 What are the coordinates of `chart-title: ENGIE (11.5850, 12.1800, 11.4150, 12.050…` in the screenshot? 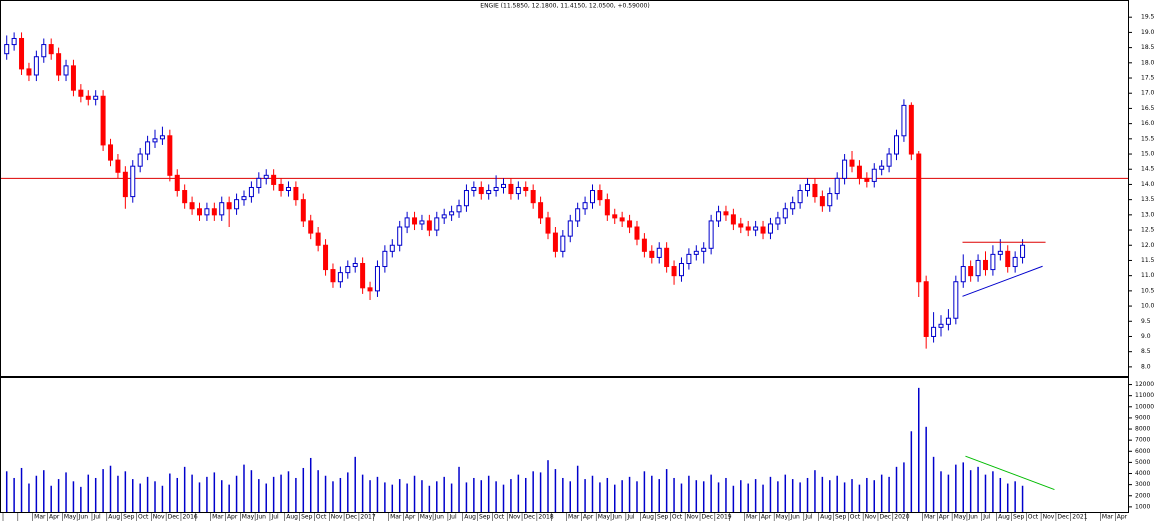 It's located at (564, 6).